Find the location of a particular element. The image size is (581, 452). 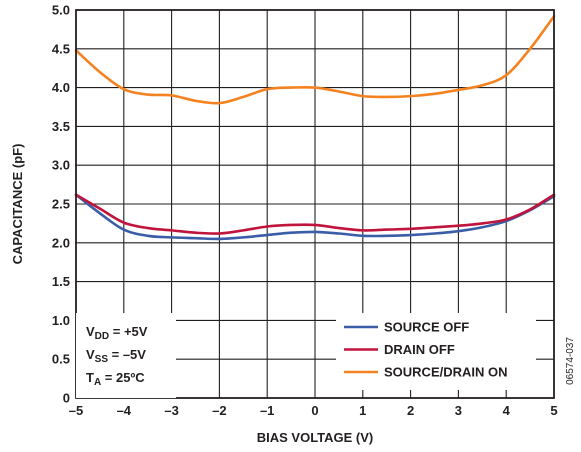

x-tick-label: –3 is located at coordinates (171, 410).